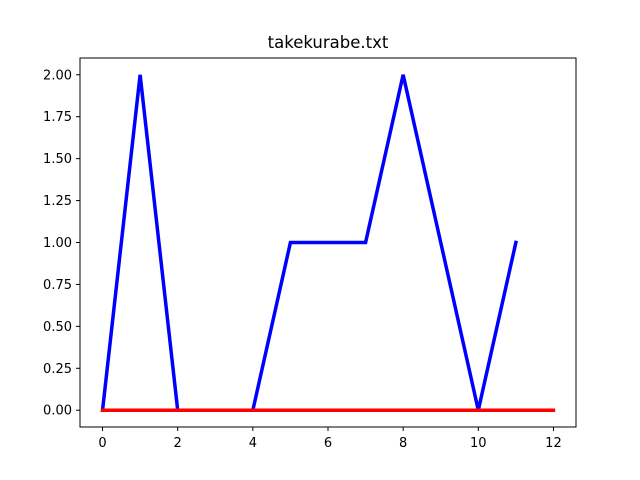 This screenshot has width=640, height=480. Describe the element at coordinates (57, 243) in the screenshot. I see `y-tick-label: 1.00` at that location.